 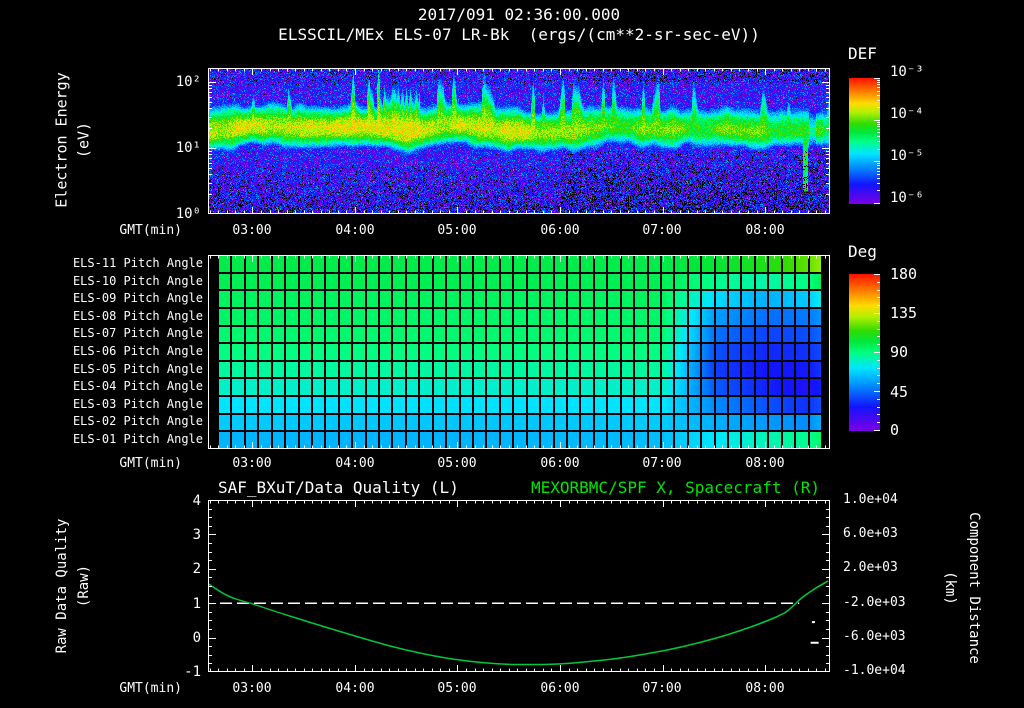 What do you see at coordinates (196, 569) in the screenshot?
I see `line-ytick-left: 2` at bounding box center [196, 569].